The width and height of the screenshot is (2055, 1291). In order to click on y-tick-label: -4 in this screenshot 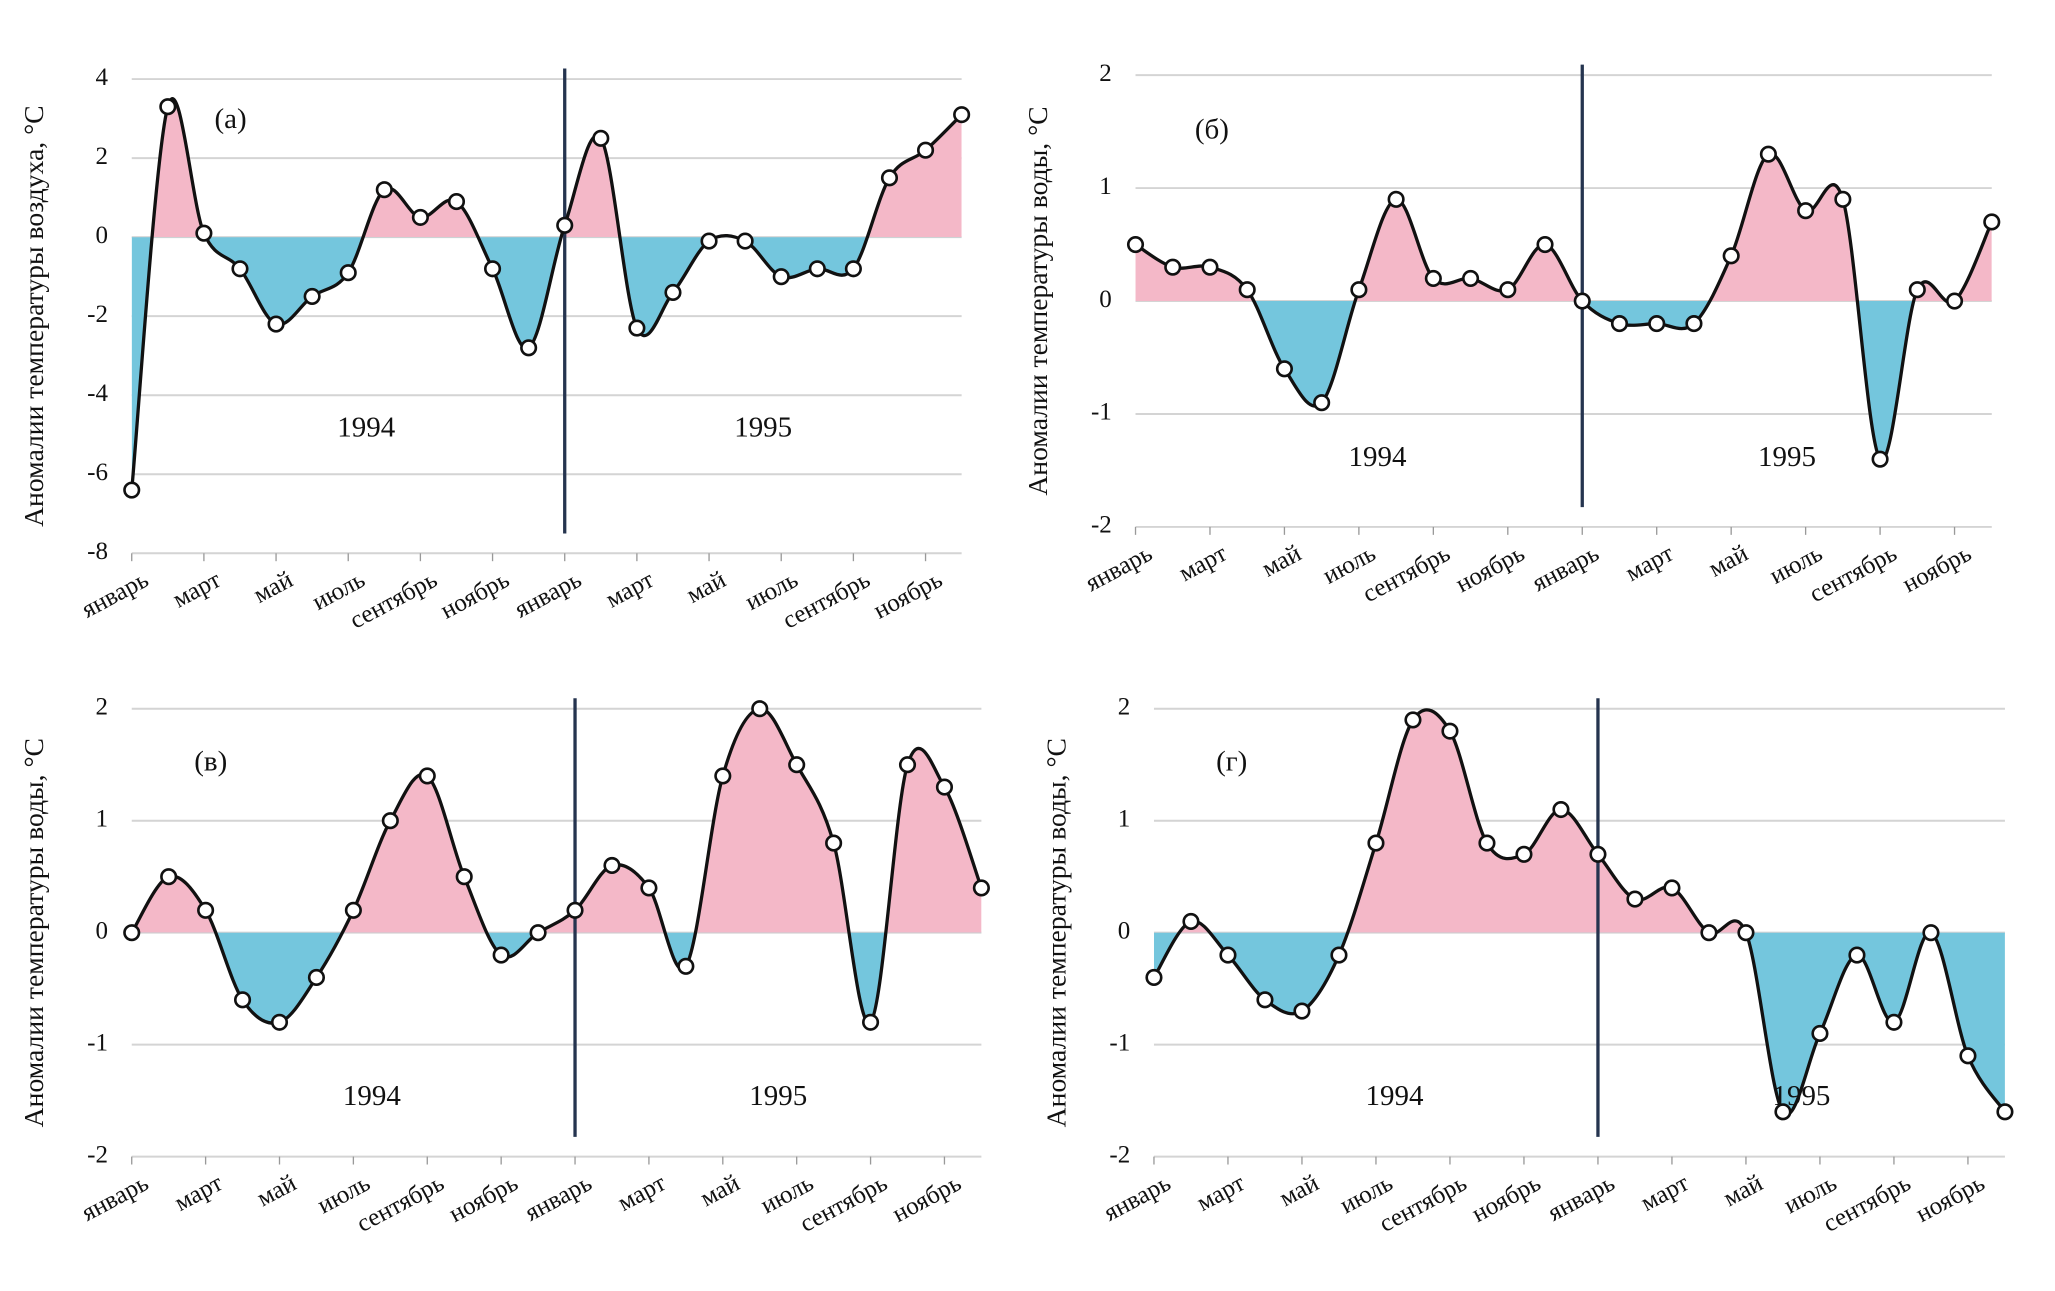, I will do `click(97, 393)`.